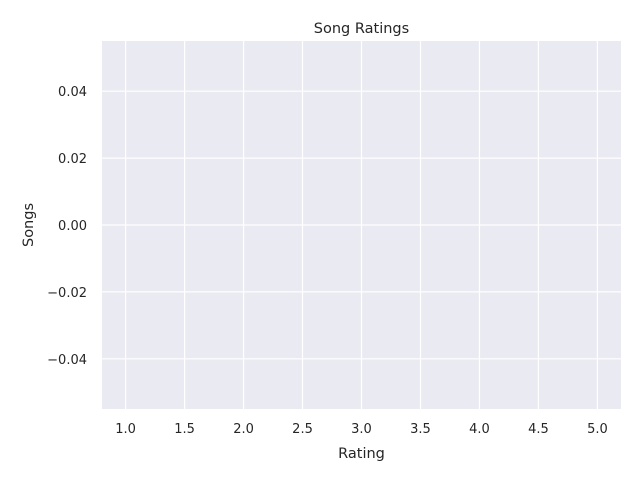 This screenshot has width=640, height=484. Describe the element at coordinates (361, 29) in the screenshot. I see `chart-title: Song Ratings` at that location.